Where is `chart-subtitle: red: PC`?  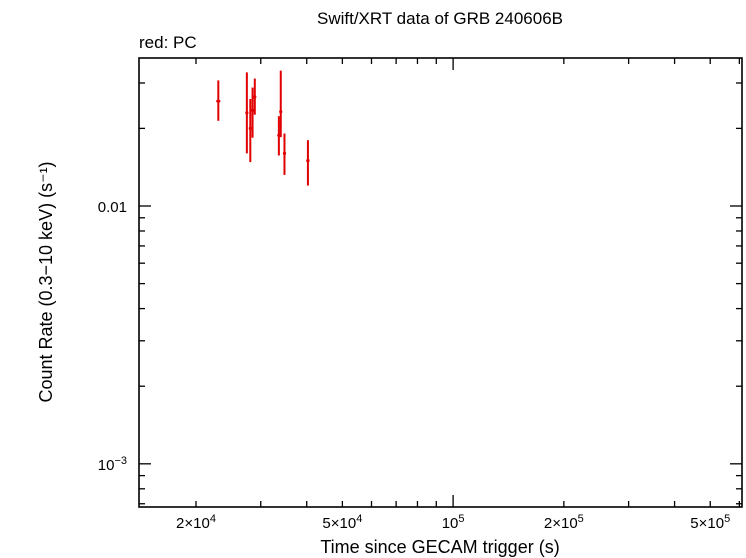 chart-subtitle: red: PC is located at coordinates (168, 42).